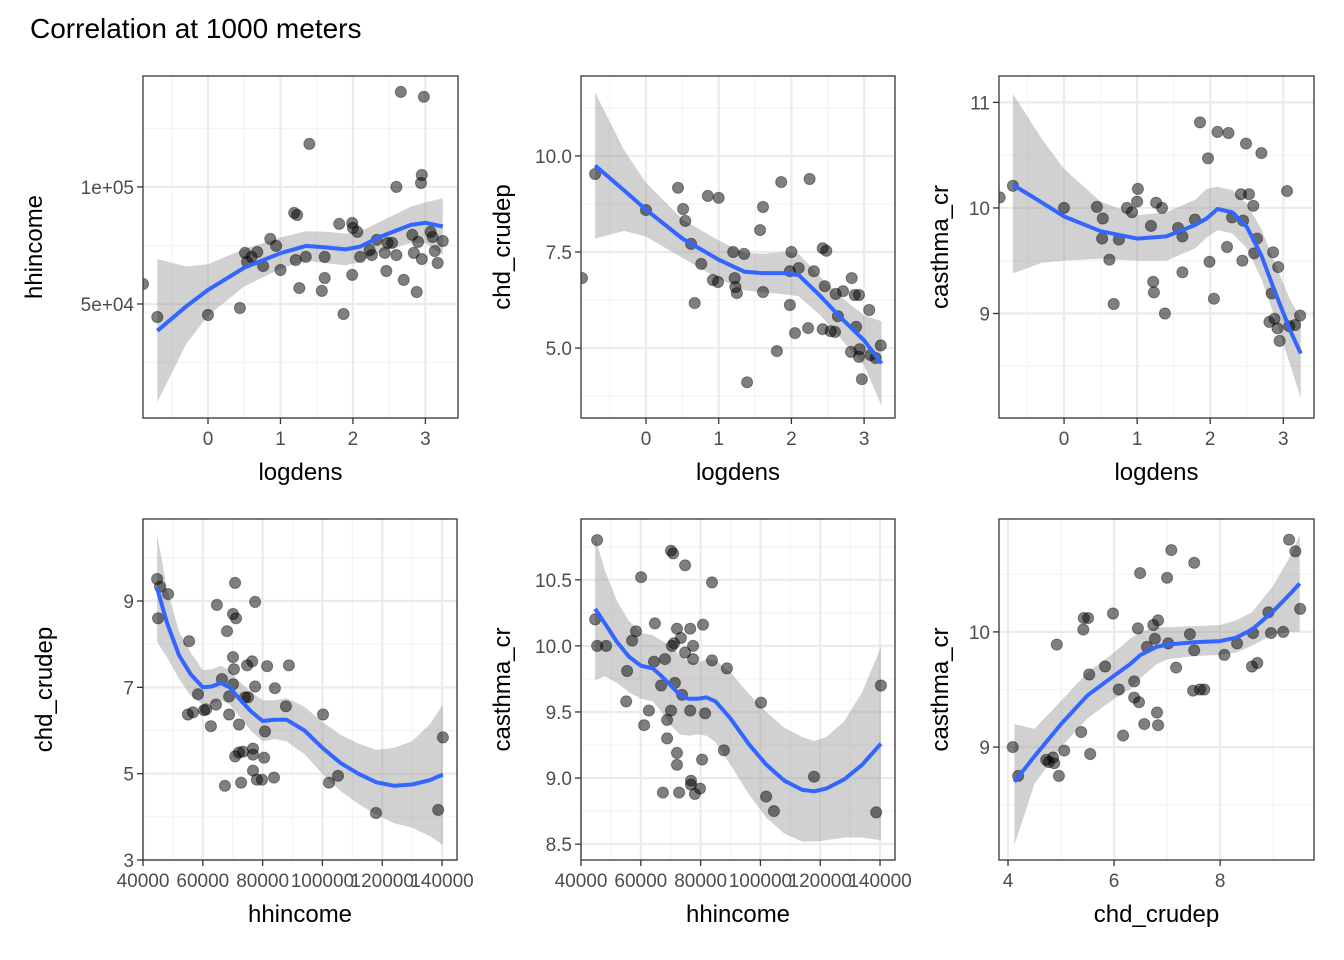 The height and width of the screenshot is (960, 1344). I want to click on x-axis-title: logdens, so click(300, 472).